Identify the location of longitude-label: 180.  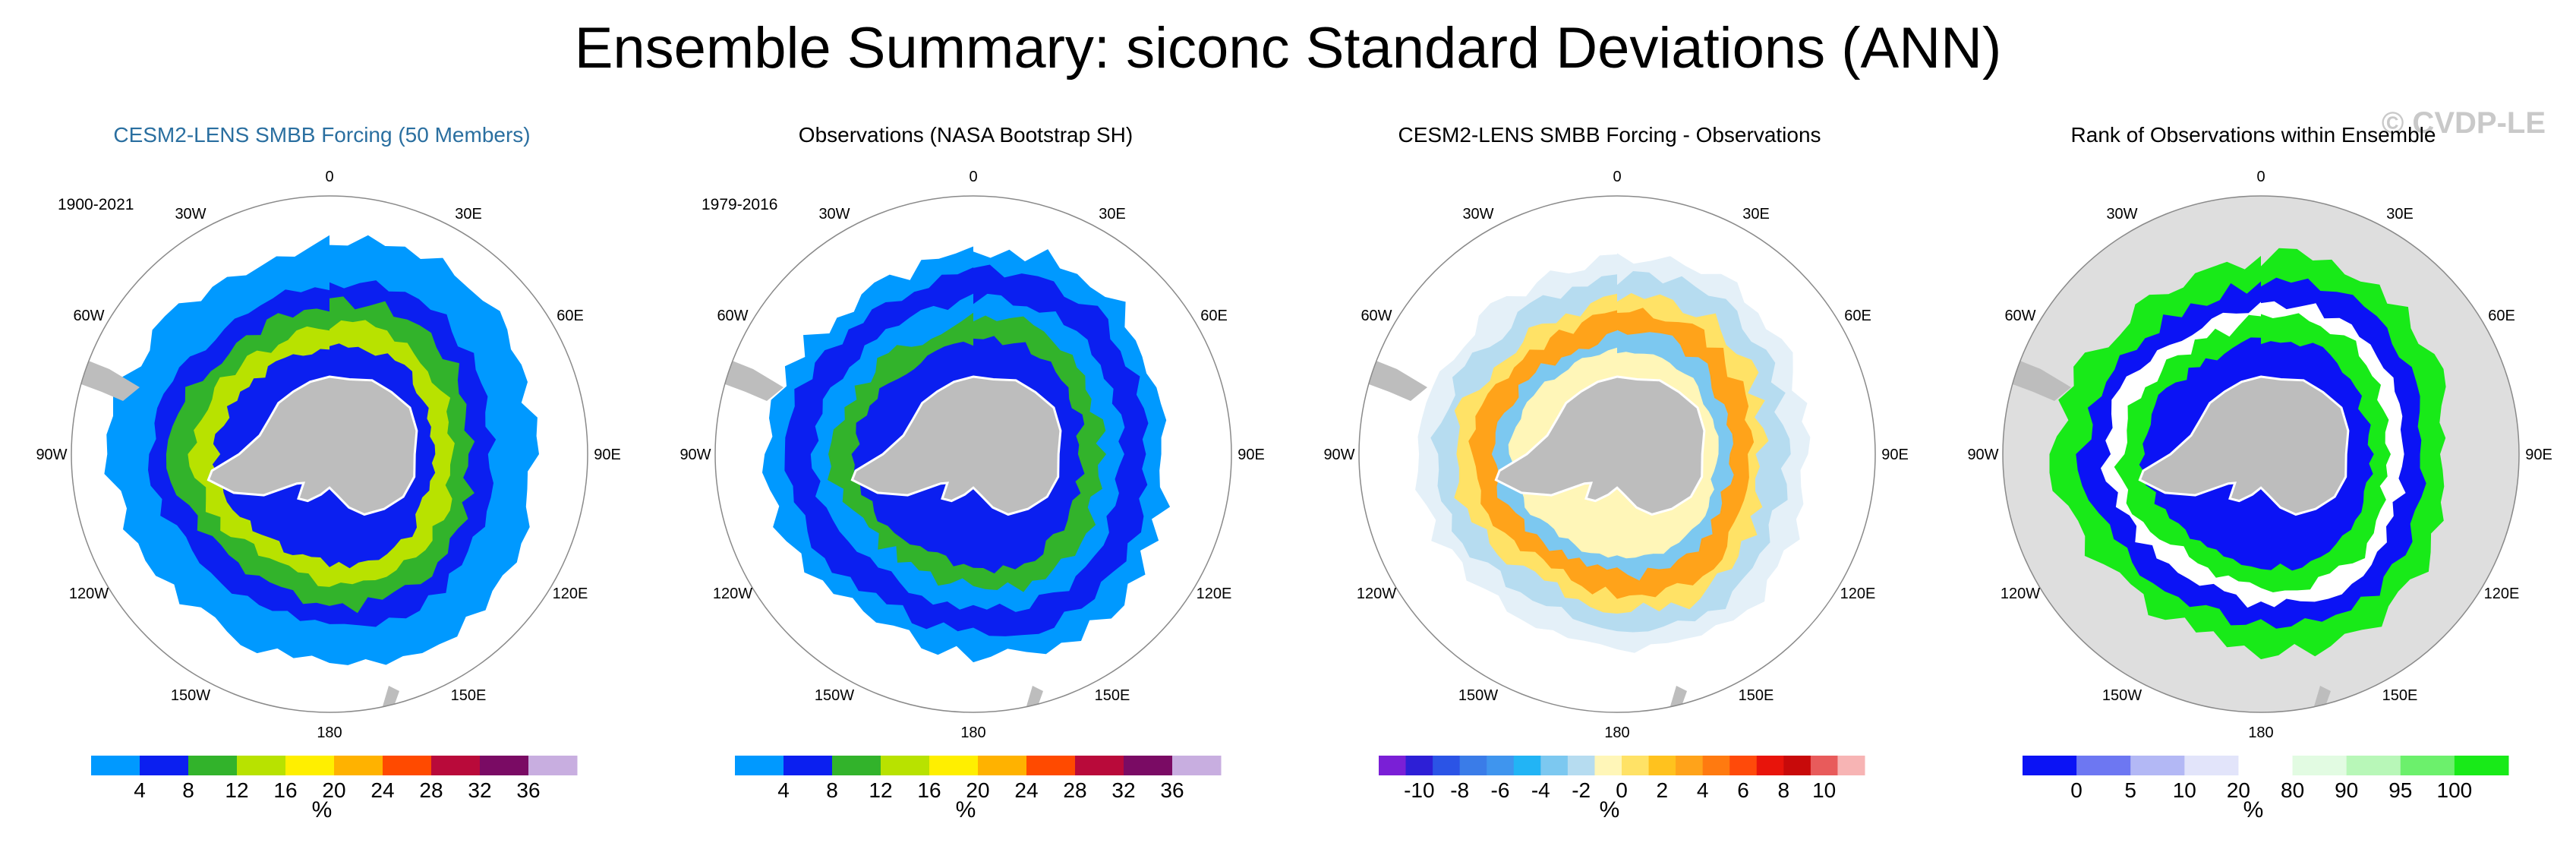
(972, 732).